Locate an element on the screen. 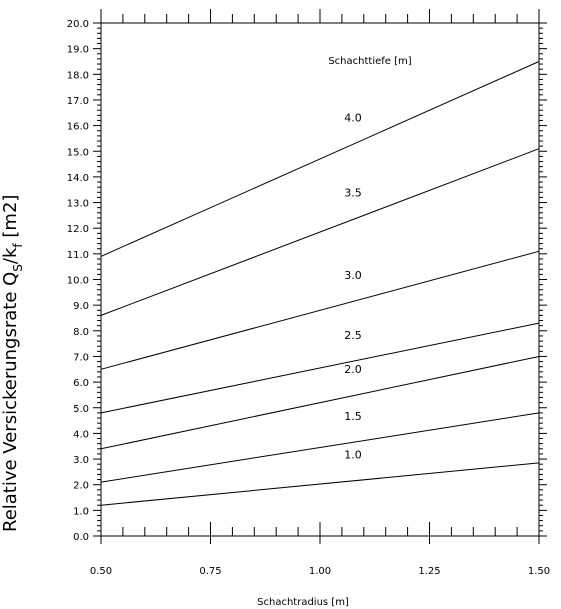 The height and width of the screenshot is (609, 561). y-tick-label: 4.0 is located at coordinates (81, 434).